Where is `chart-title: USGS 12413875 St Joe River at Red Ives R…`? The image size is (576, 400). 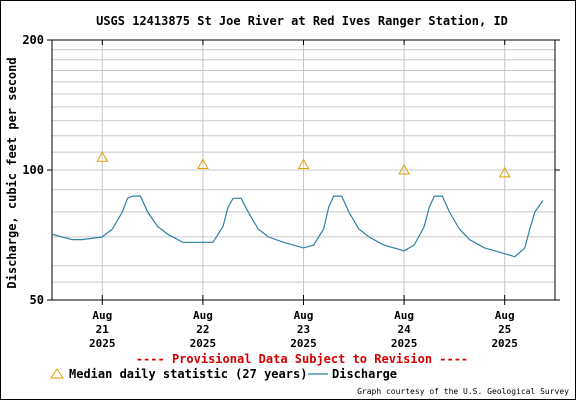
chart-title: USGS 12413875 St Joe River at Red Ives R… is located at coordinates (302, 21).